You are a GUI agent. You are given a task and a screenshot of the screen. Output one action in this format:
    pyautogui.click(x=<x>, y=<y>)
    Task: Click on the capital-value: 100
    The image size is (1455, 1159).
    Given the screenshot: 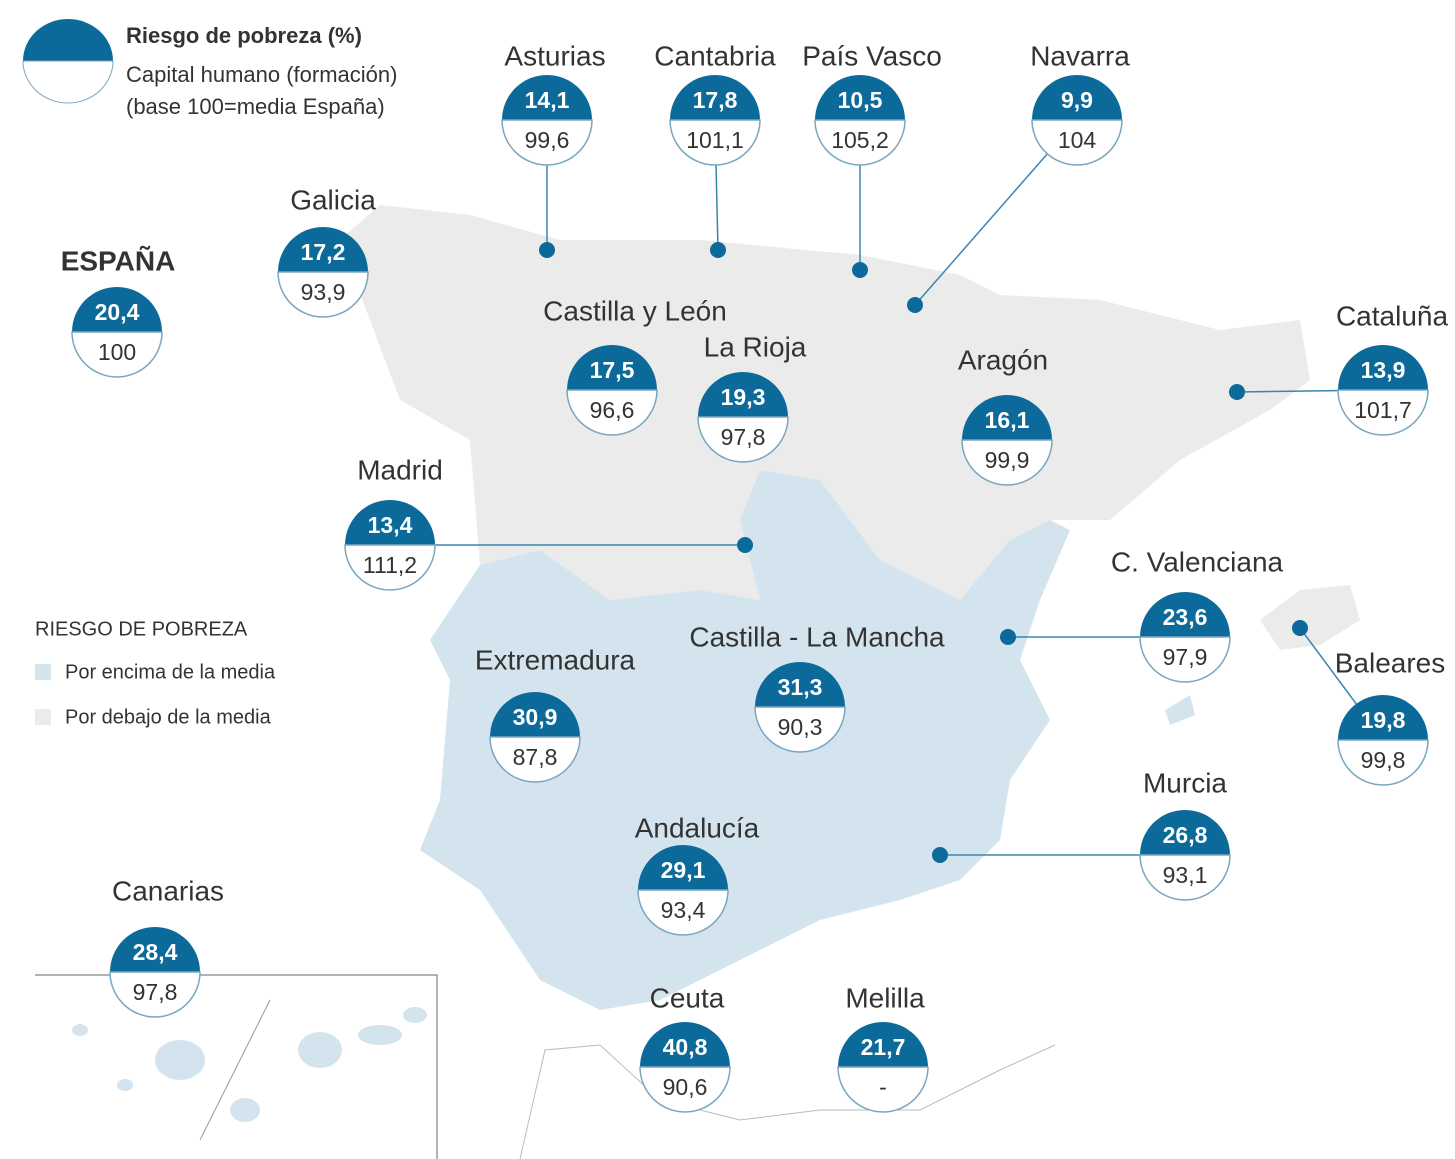 What is the action you would take?
    pyautogui.click(x=117, y=352)
    